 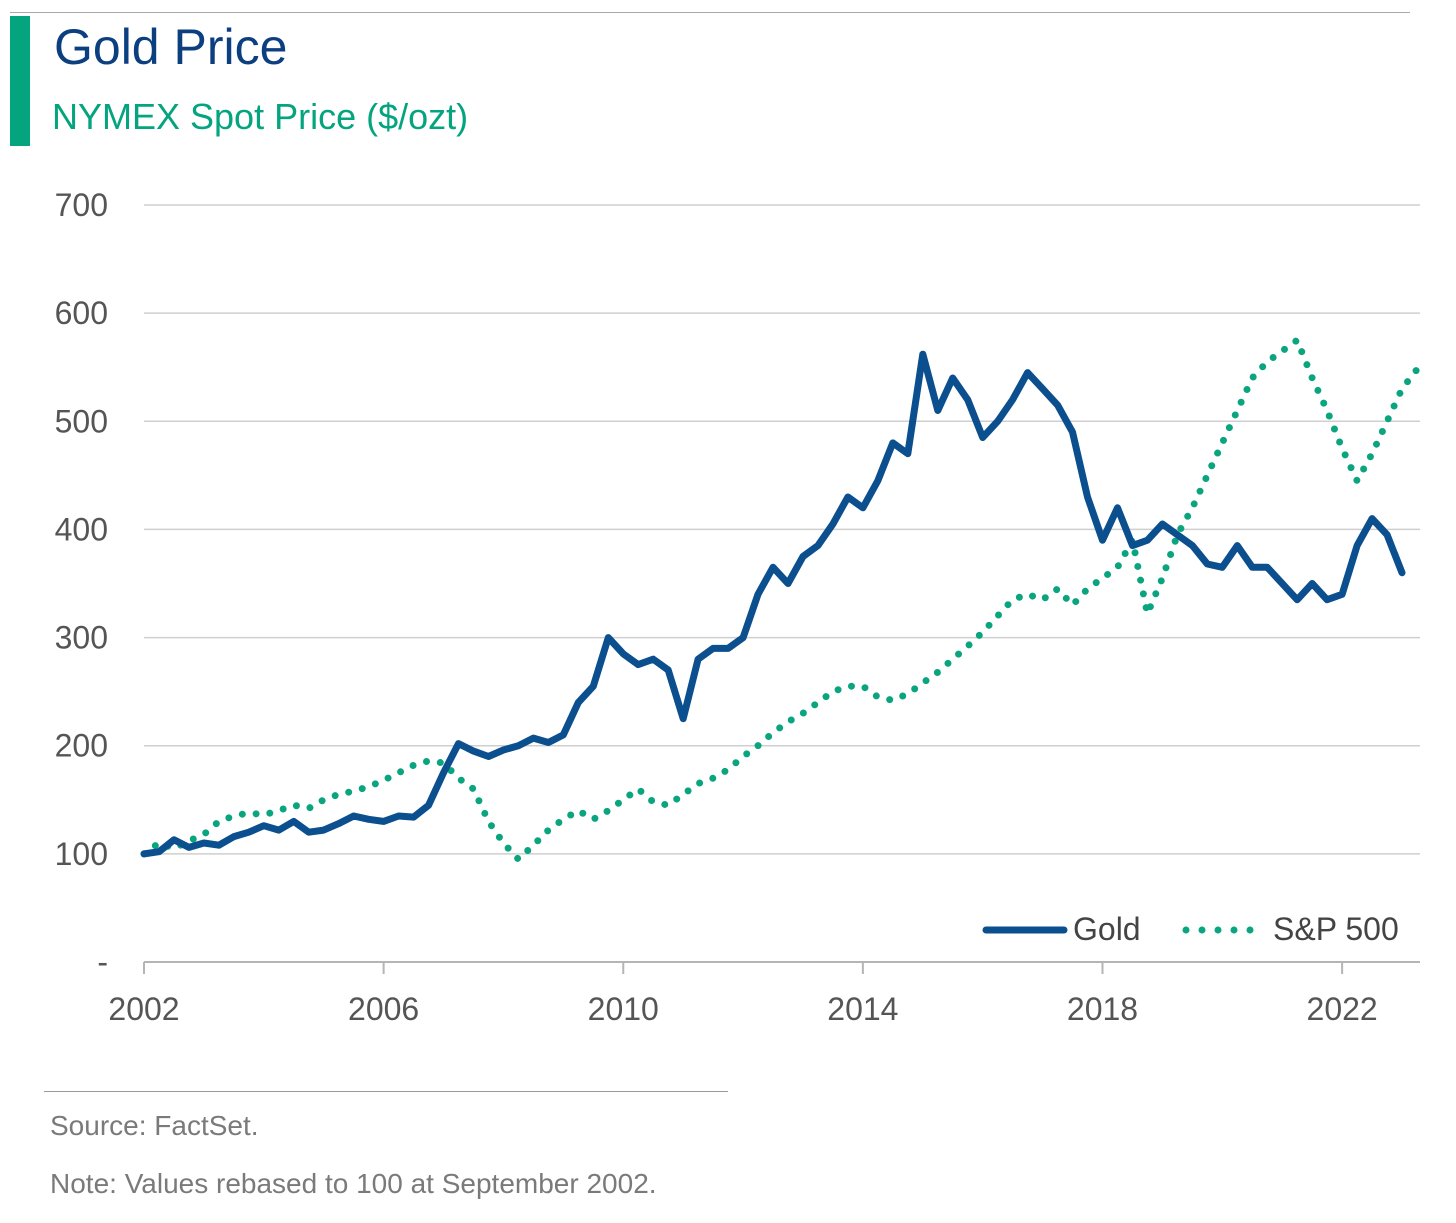 What do you see at coordinates (260, 116) in the screenshot?
I see `chart-subtitle: NYMEX Spot Price ($/ozt)` at bounding box center [260, 116].